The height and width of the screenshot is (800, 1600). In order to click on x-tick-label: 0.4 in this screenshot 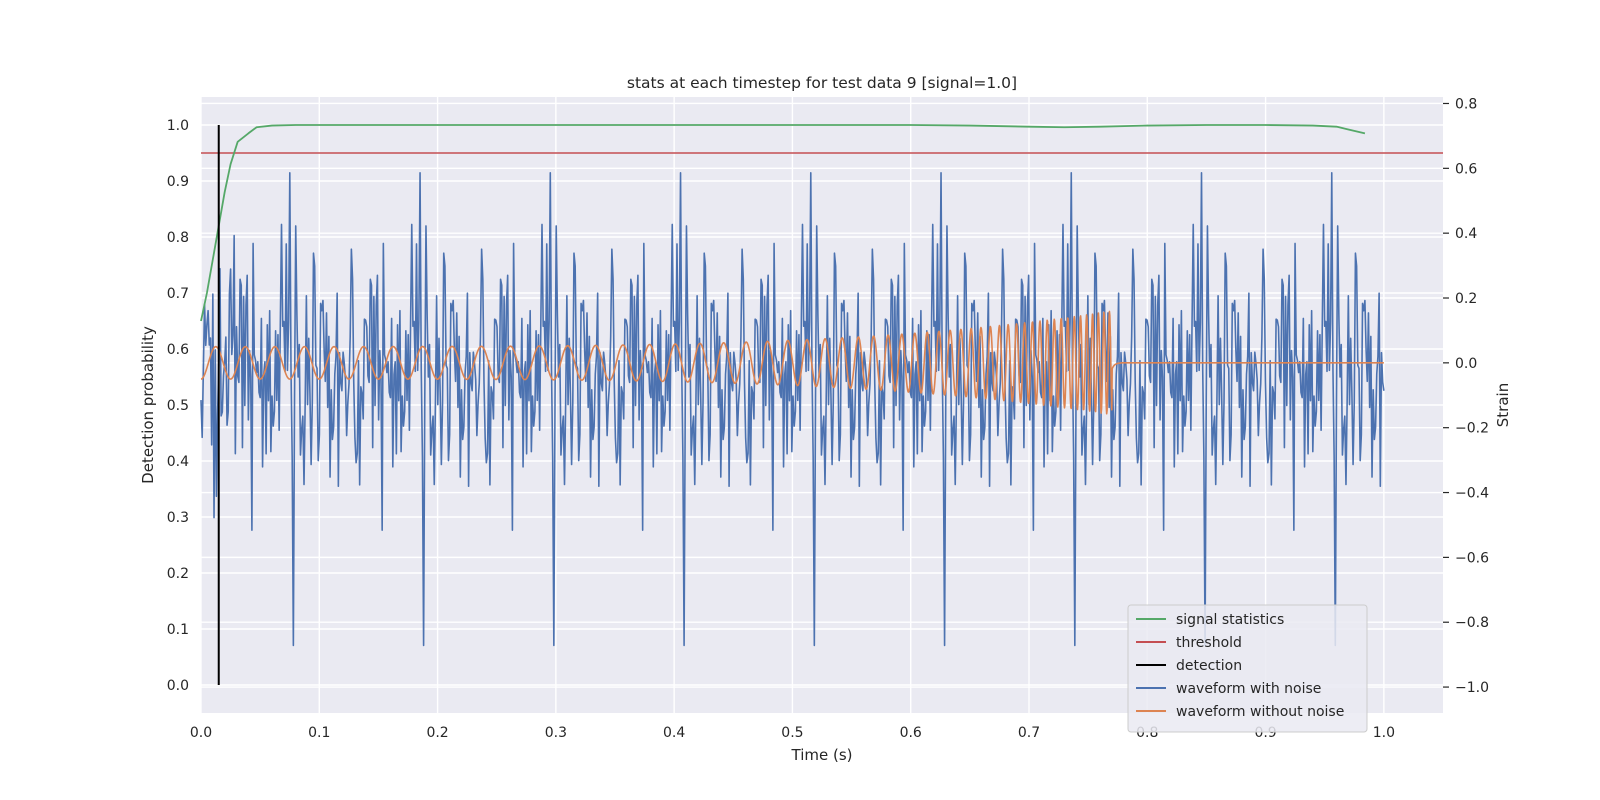, I will do `click(674, 733)`.